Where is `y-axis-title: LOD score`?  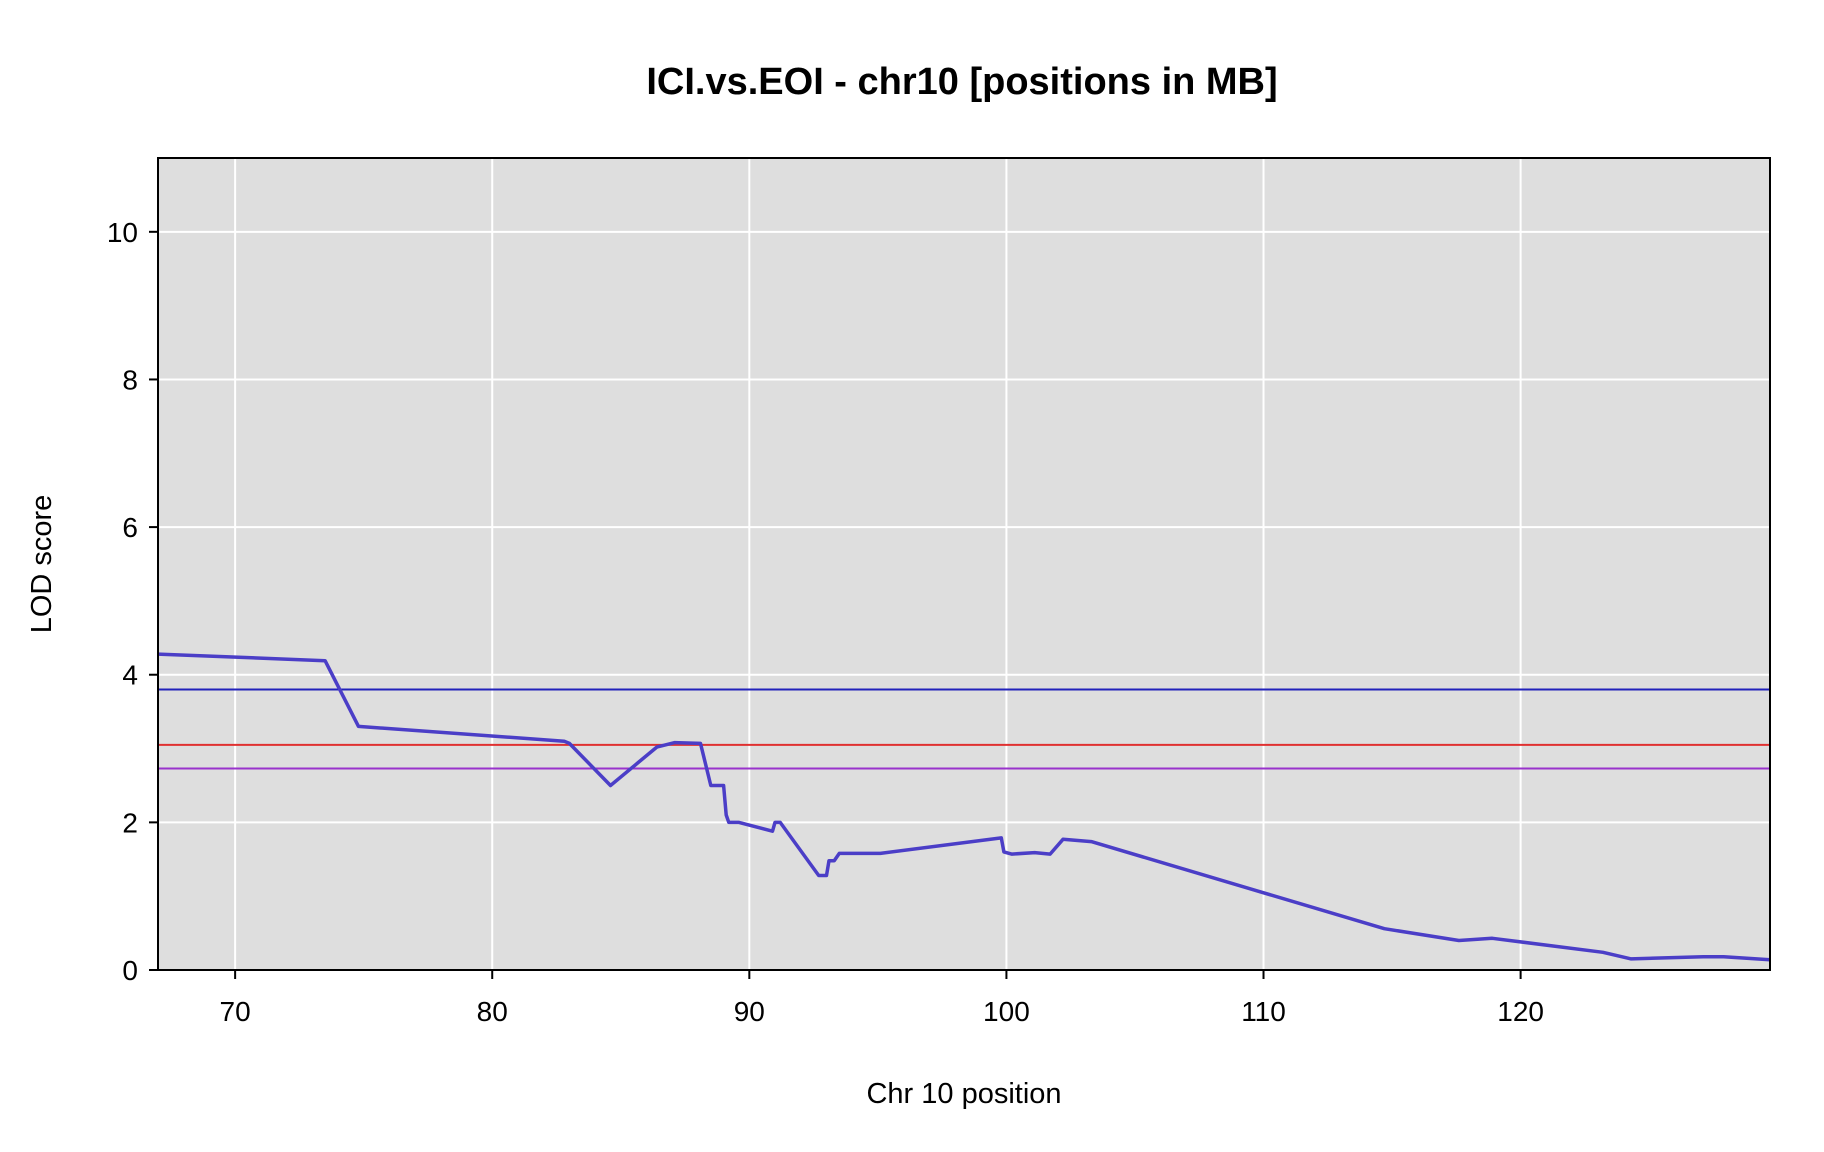 y-axis-title: LOD score is located at coordinates (42, 564).